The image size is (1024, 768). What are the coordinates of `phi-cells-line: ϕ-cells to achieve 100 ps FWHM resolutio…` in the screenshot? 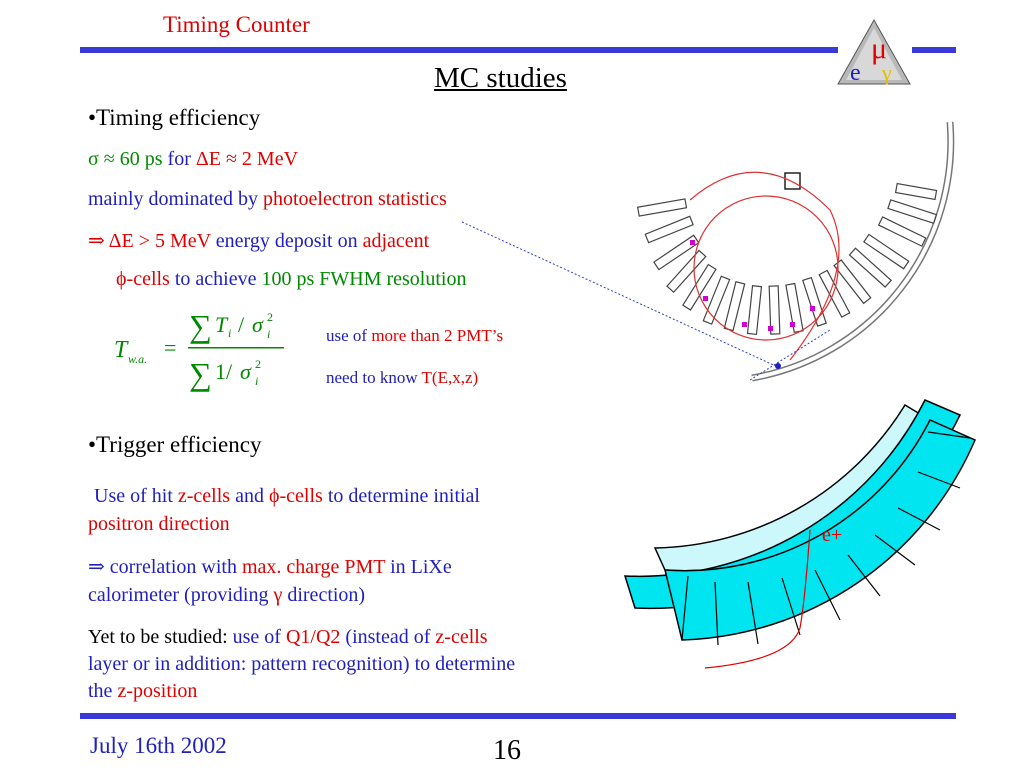 It's located at (291, 279).